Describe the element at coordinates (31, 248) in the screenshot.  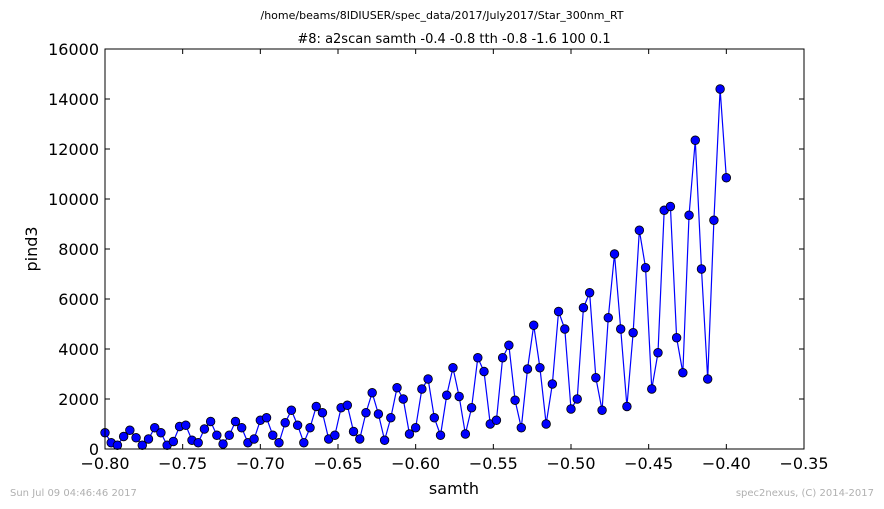
I see `y-axis-label: pind3` at that location.